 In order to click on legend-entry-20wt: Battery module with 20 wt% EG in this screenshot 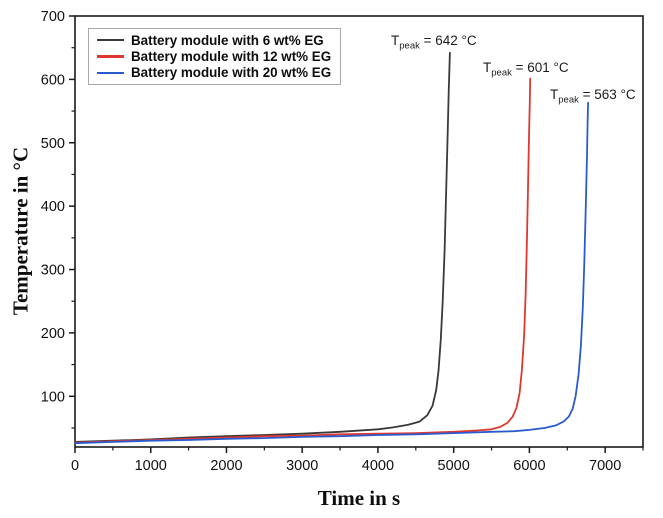, I will do `click(214, 72)`.